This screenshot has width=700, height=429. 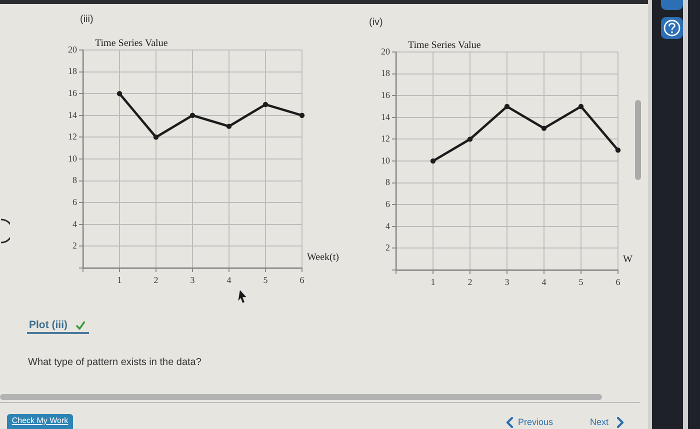 What do you see at coordinates (40, 421) in the screenshot?
I see `button: Check My Work` at bounding box center [40, 421].